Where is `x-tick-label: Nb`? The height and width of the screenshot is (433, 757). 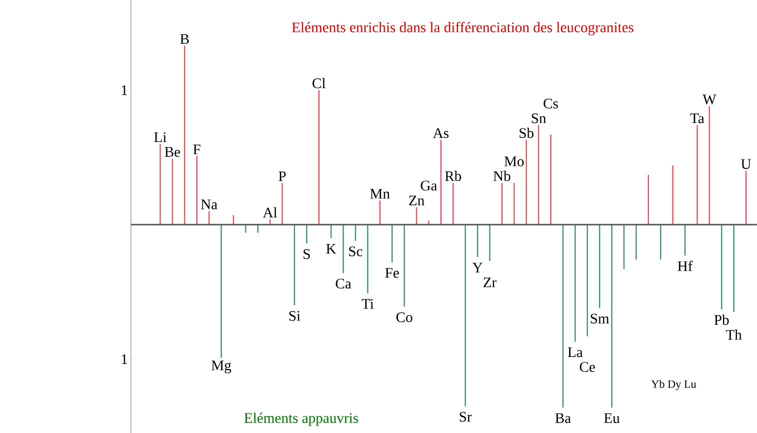 x-tick-label: Nb is located at coordinates (501, 175).